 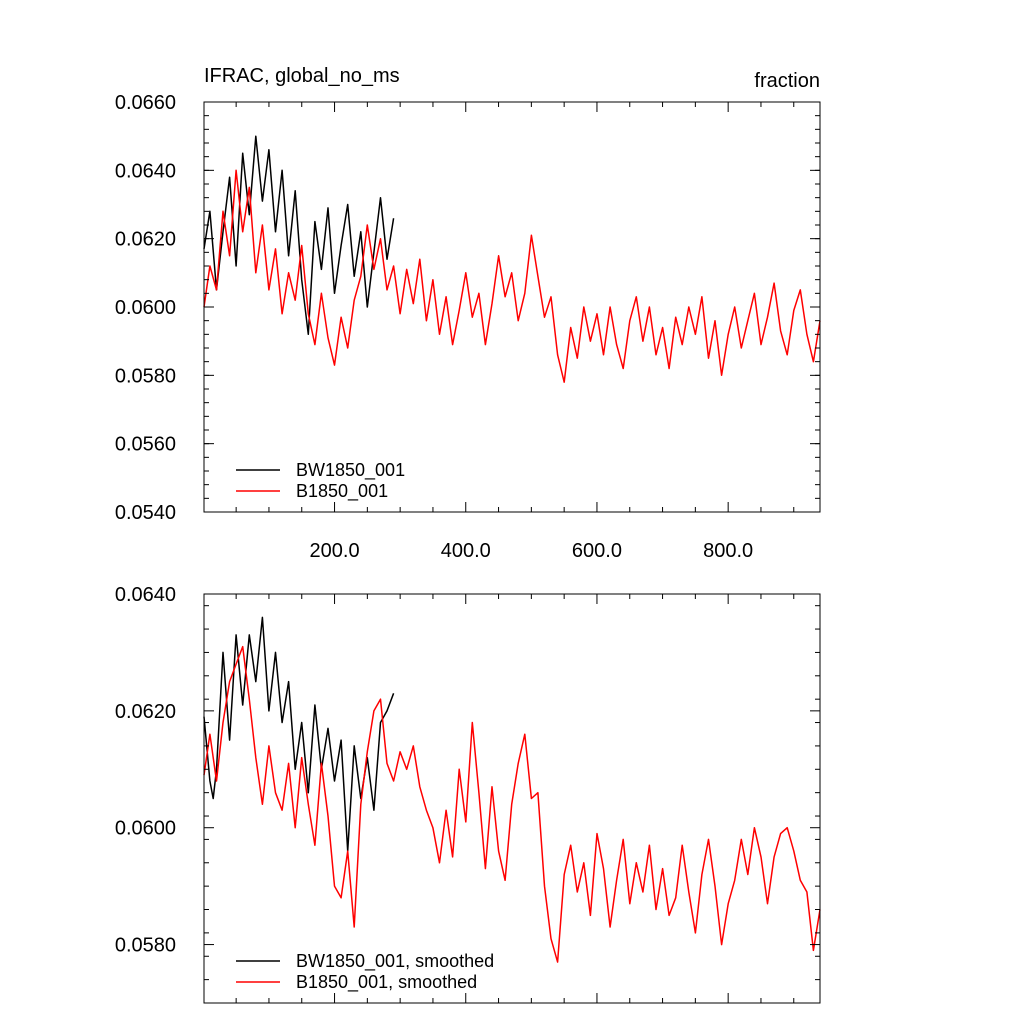 What do you see at coordinates (145, 513) in the screenshot?
I see `top-ytick-label: 0.0540` at bounding box center [145, 513].